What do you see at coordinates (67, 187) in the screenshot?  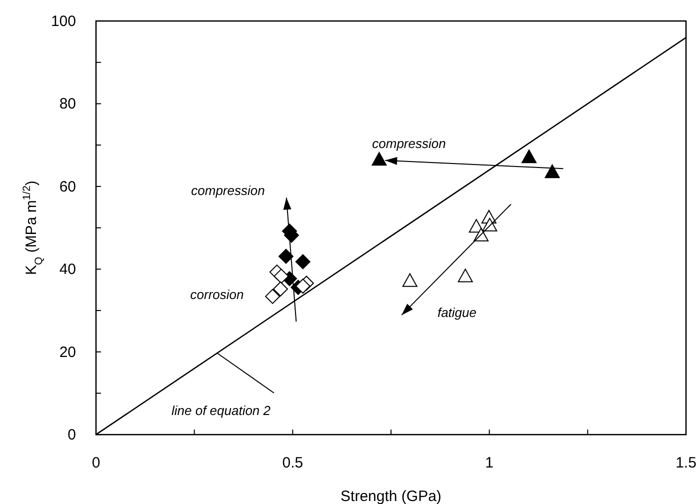 I see `y-tick-label: 60` at bounding box center [67, 187].